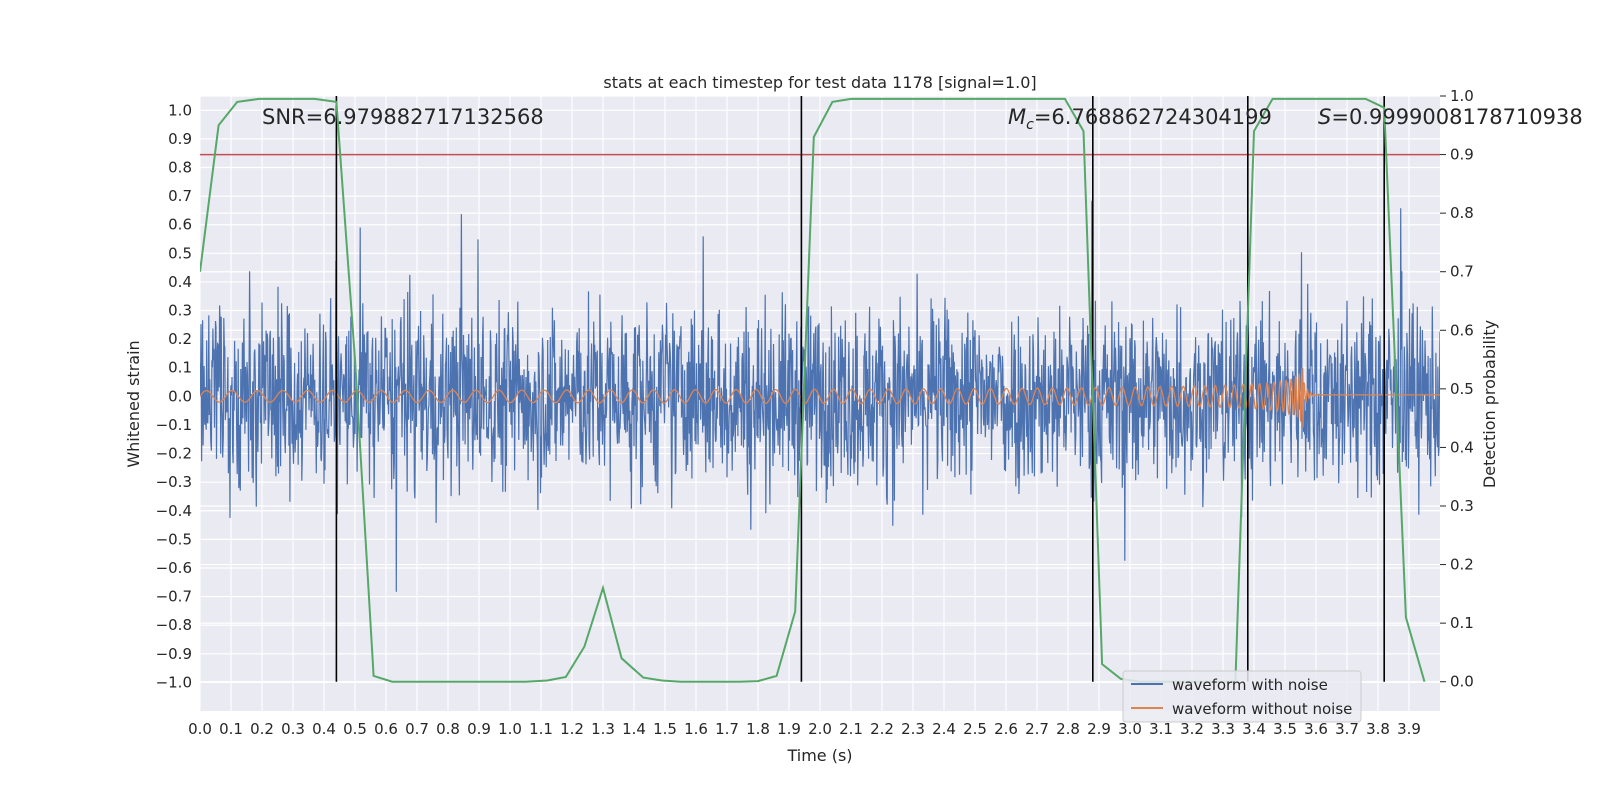 The width and height of the screenshot is (1600, 800). What do you see at coordinates (174, 511) in the screenshot?
I see `y-tick-label: −0.4` at bounding box center [174, 511].